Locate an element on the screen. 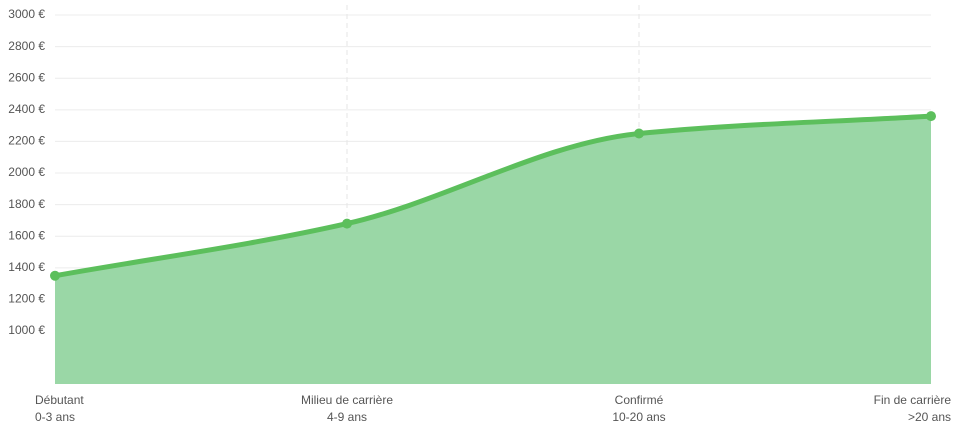 This screenshot has height=438, width=956. y-tick-label: 2600 € is located at coordinates (26, 77).